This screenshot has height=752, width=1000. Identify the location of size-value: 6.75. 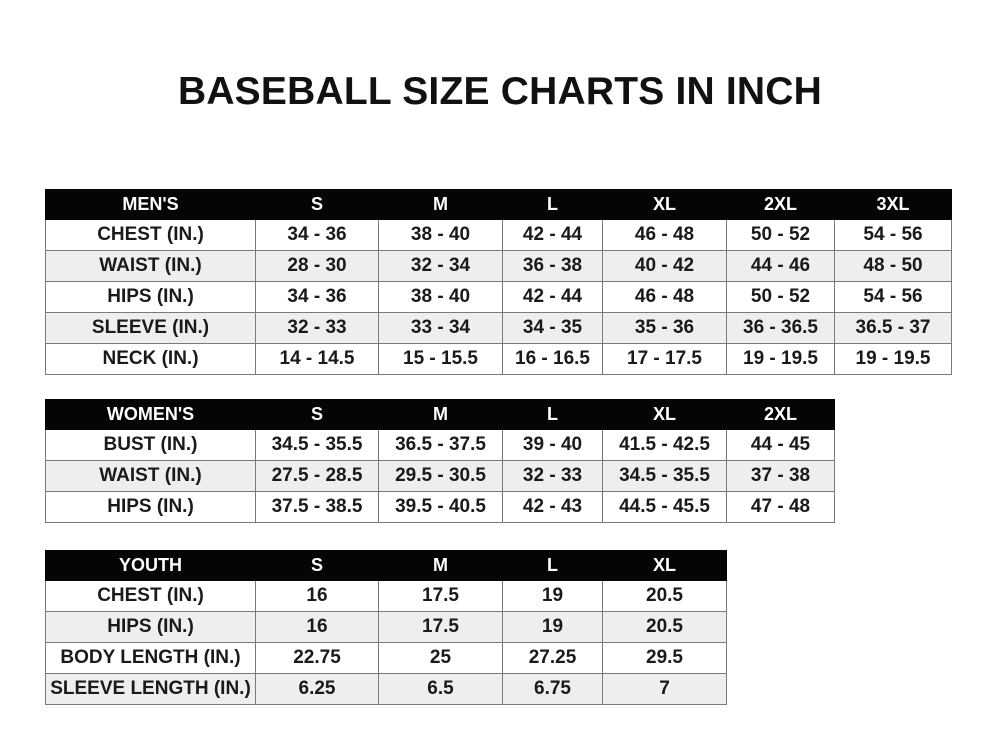
(552, 689).